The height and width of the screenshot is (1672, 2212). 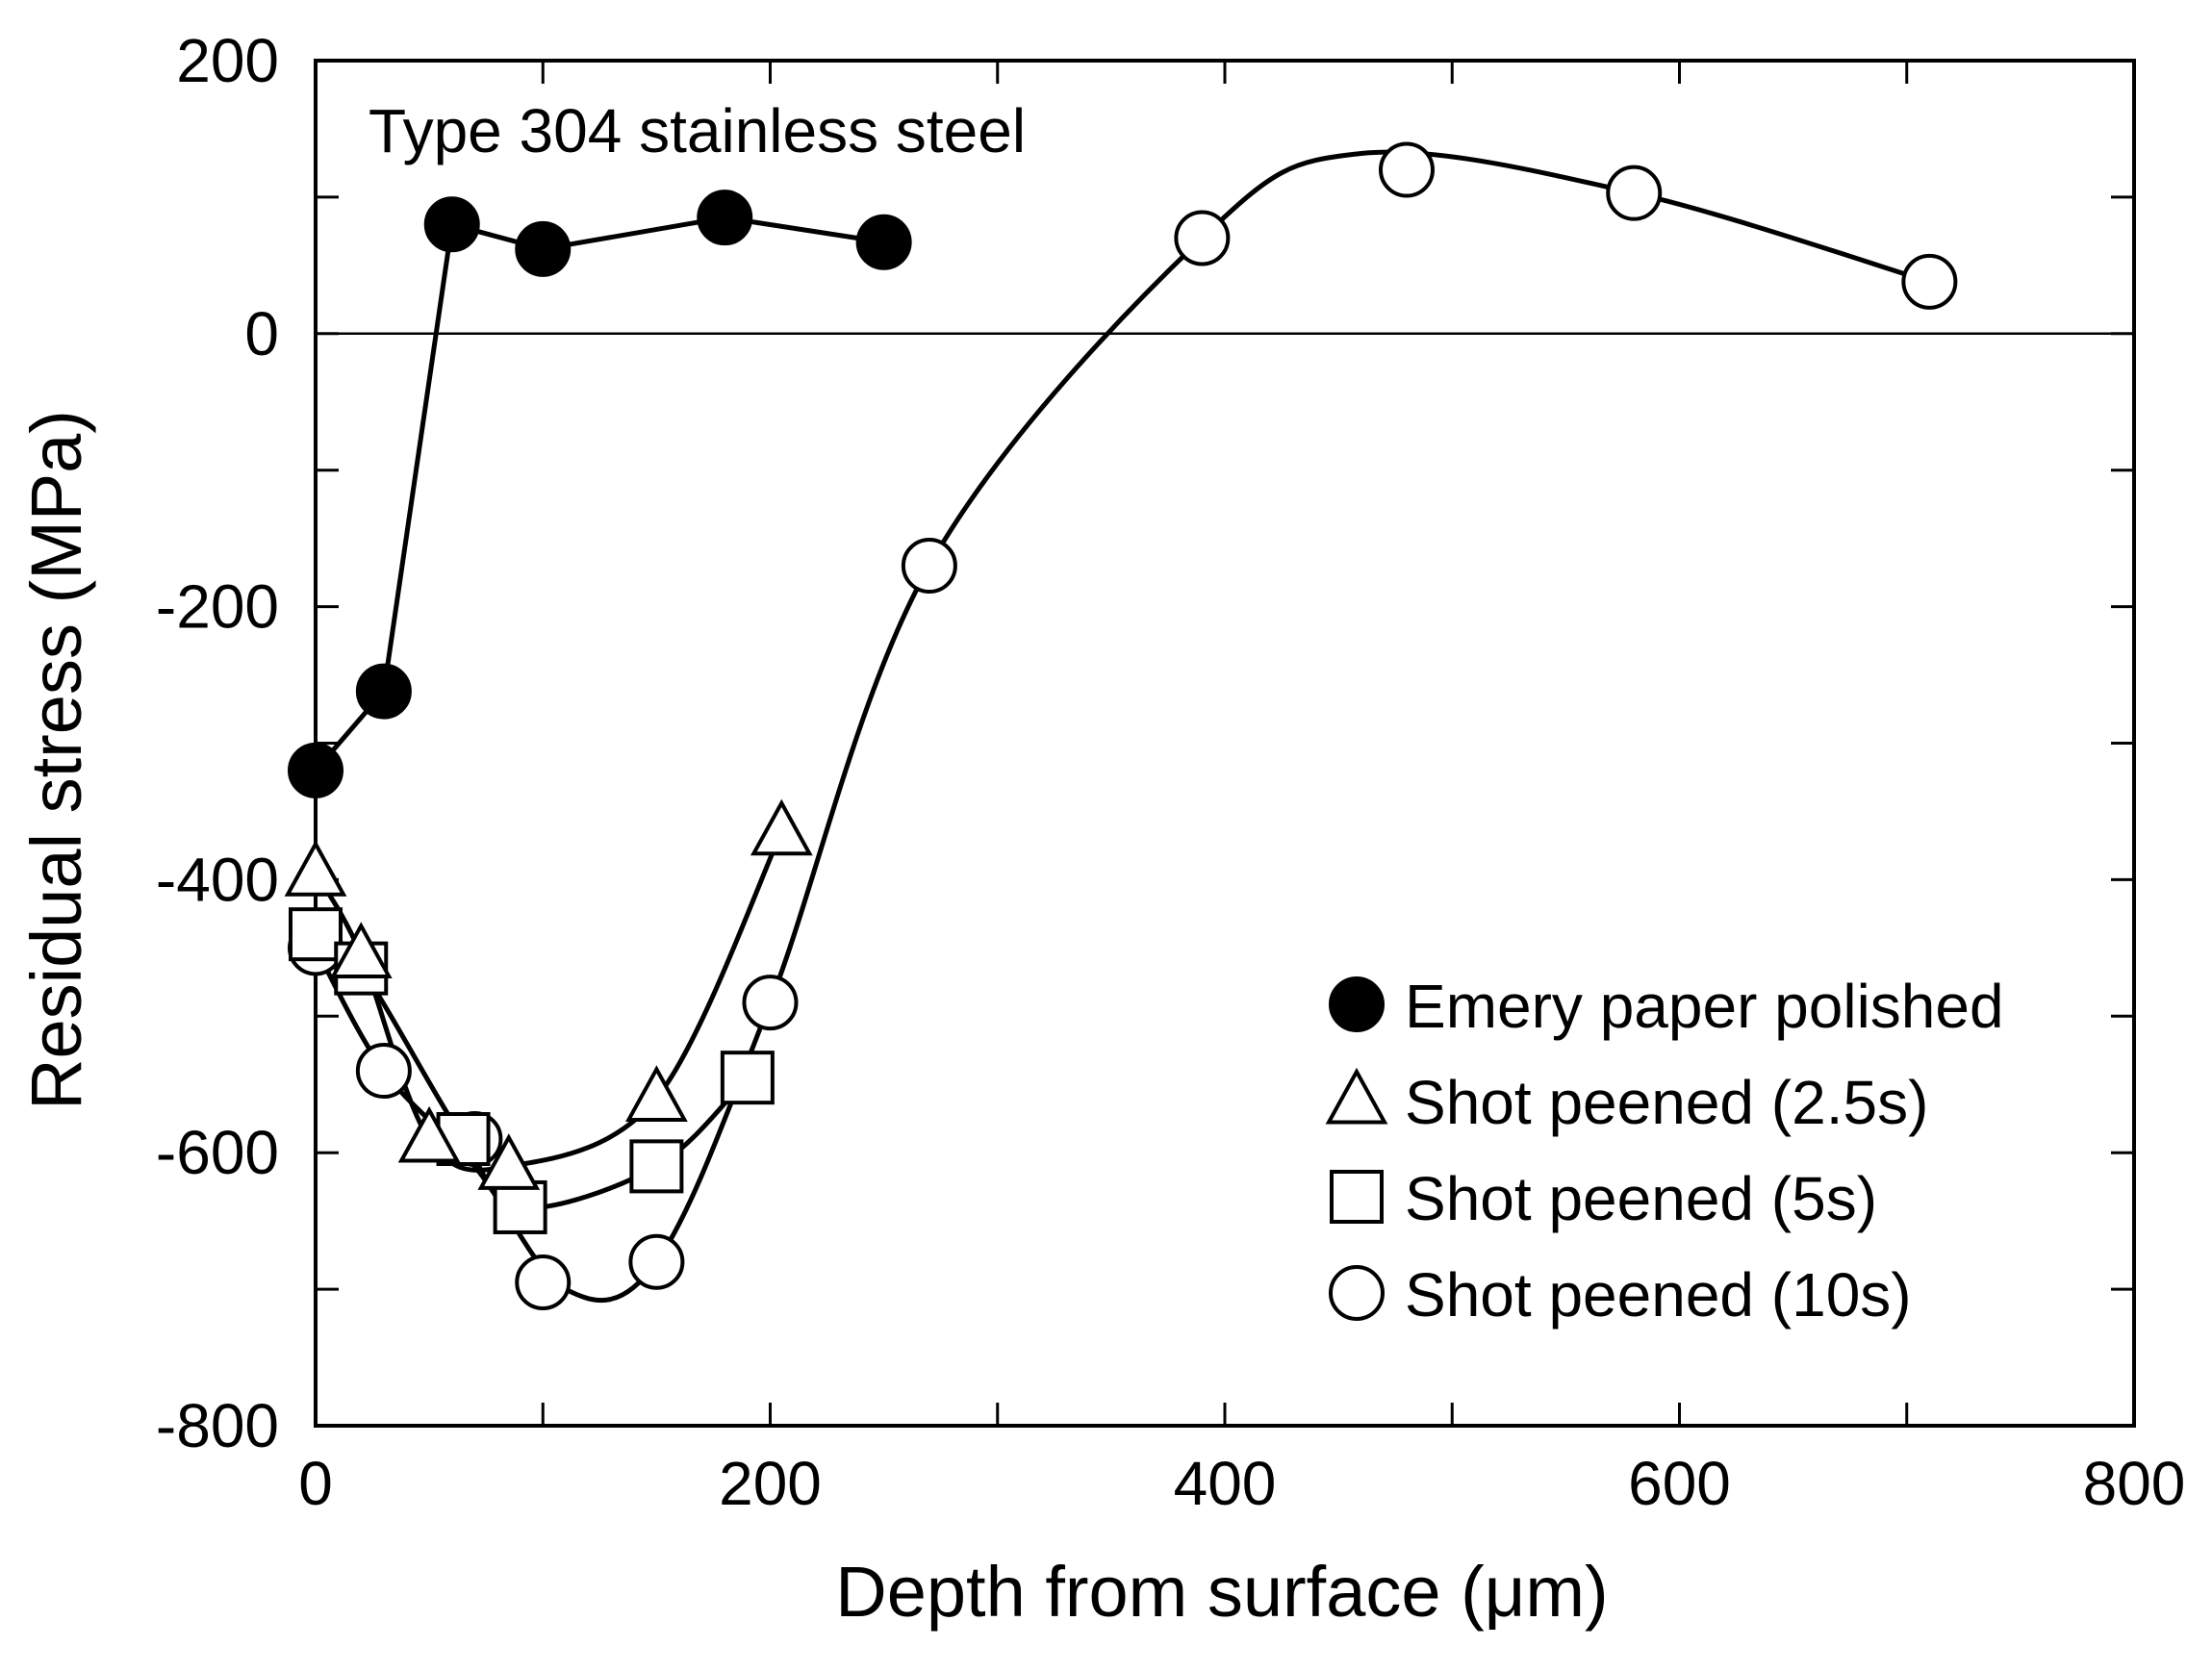 I want to click on legend-label-shot-peened-2-5s: Shot peened (2.5s), so click(x=1666, y=1102).